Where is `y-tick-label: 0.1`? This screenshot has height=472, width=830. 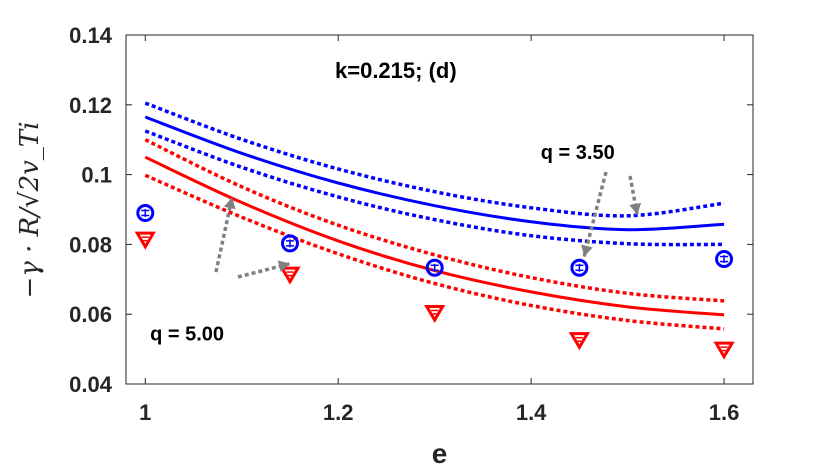
y-tick-label: 0.1 is located at coordinates (96, 175).